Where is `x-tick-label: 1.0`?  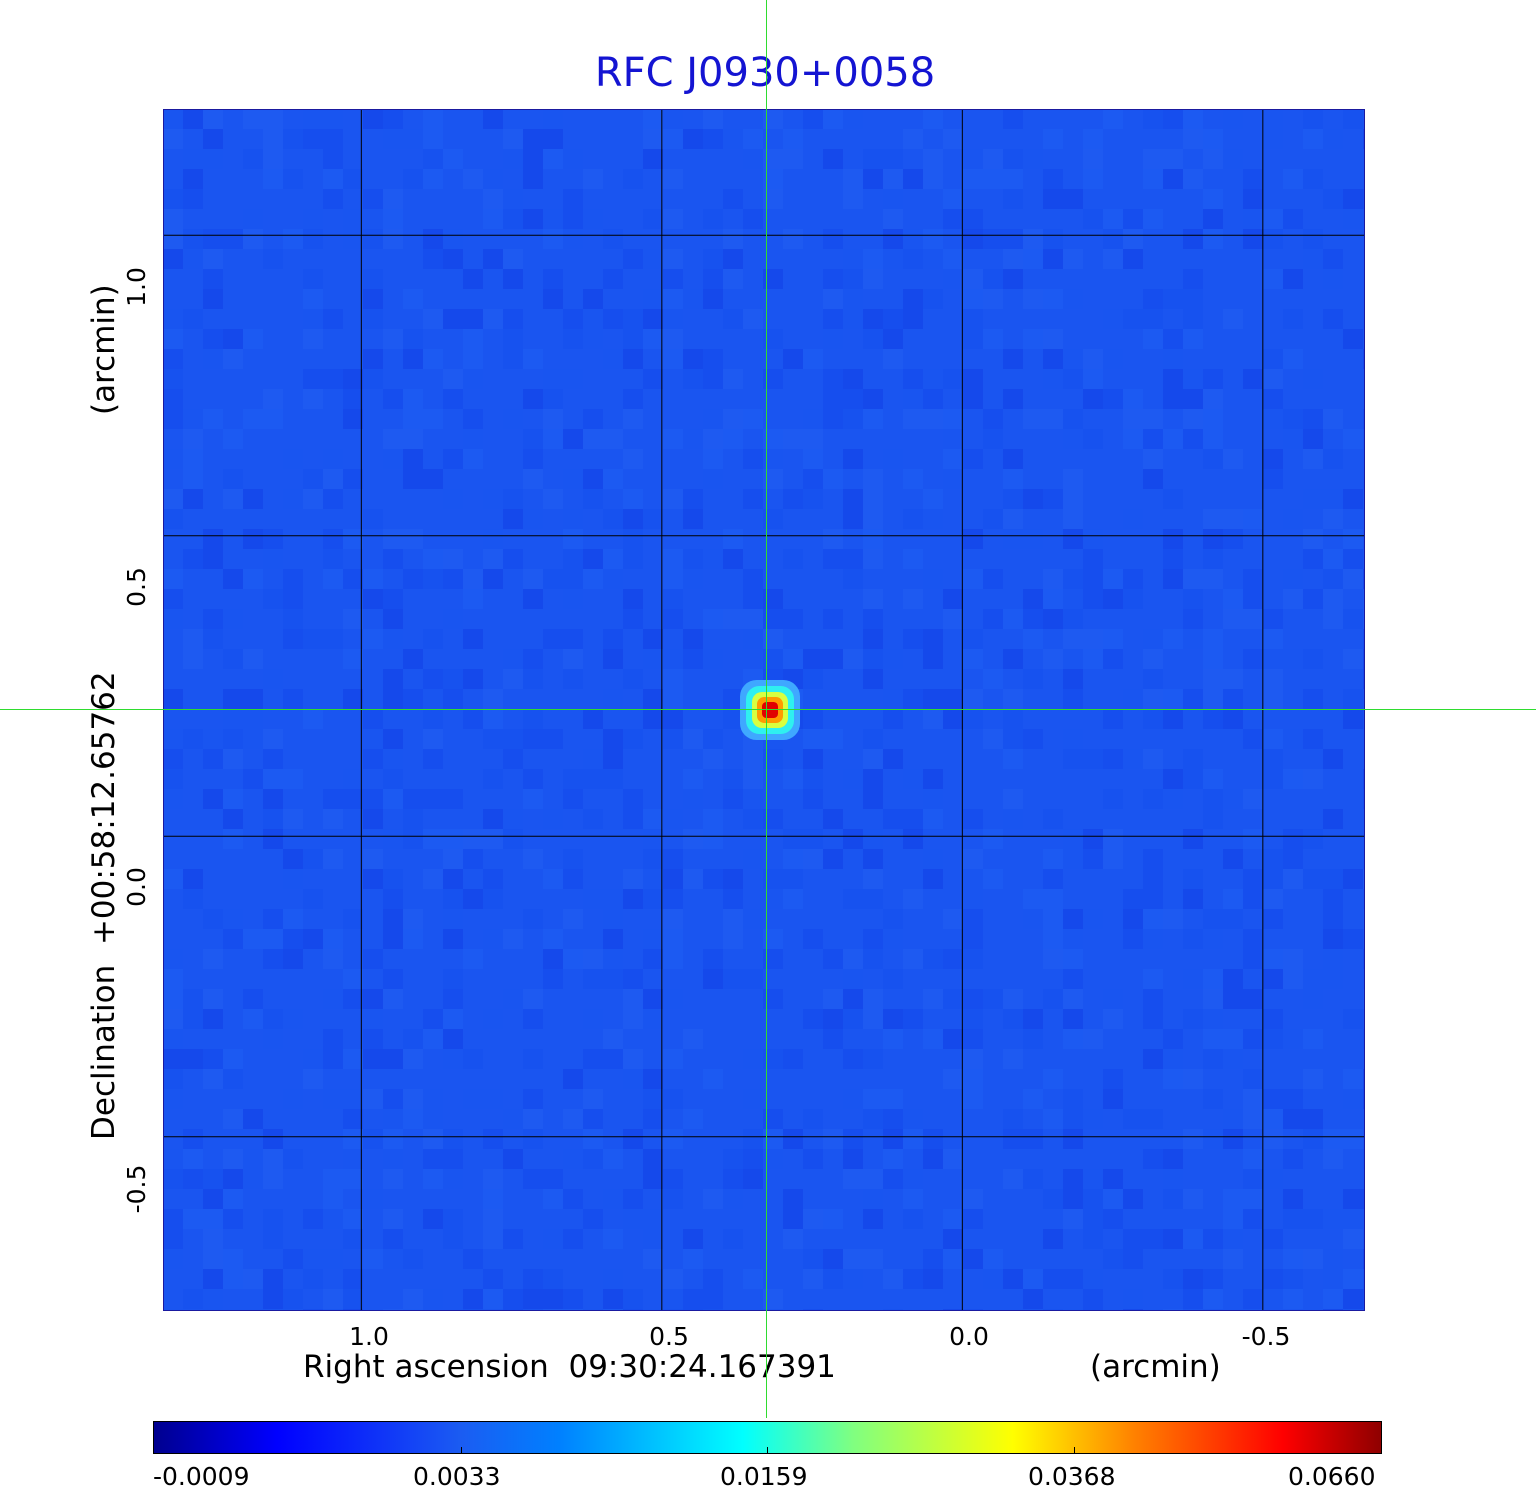
x-tick-label: 1.0 is located at coordinates (369, 1336).